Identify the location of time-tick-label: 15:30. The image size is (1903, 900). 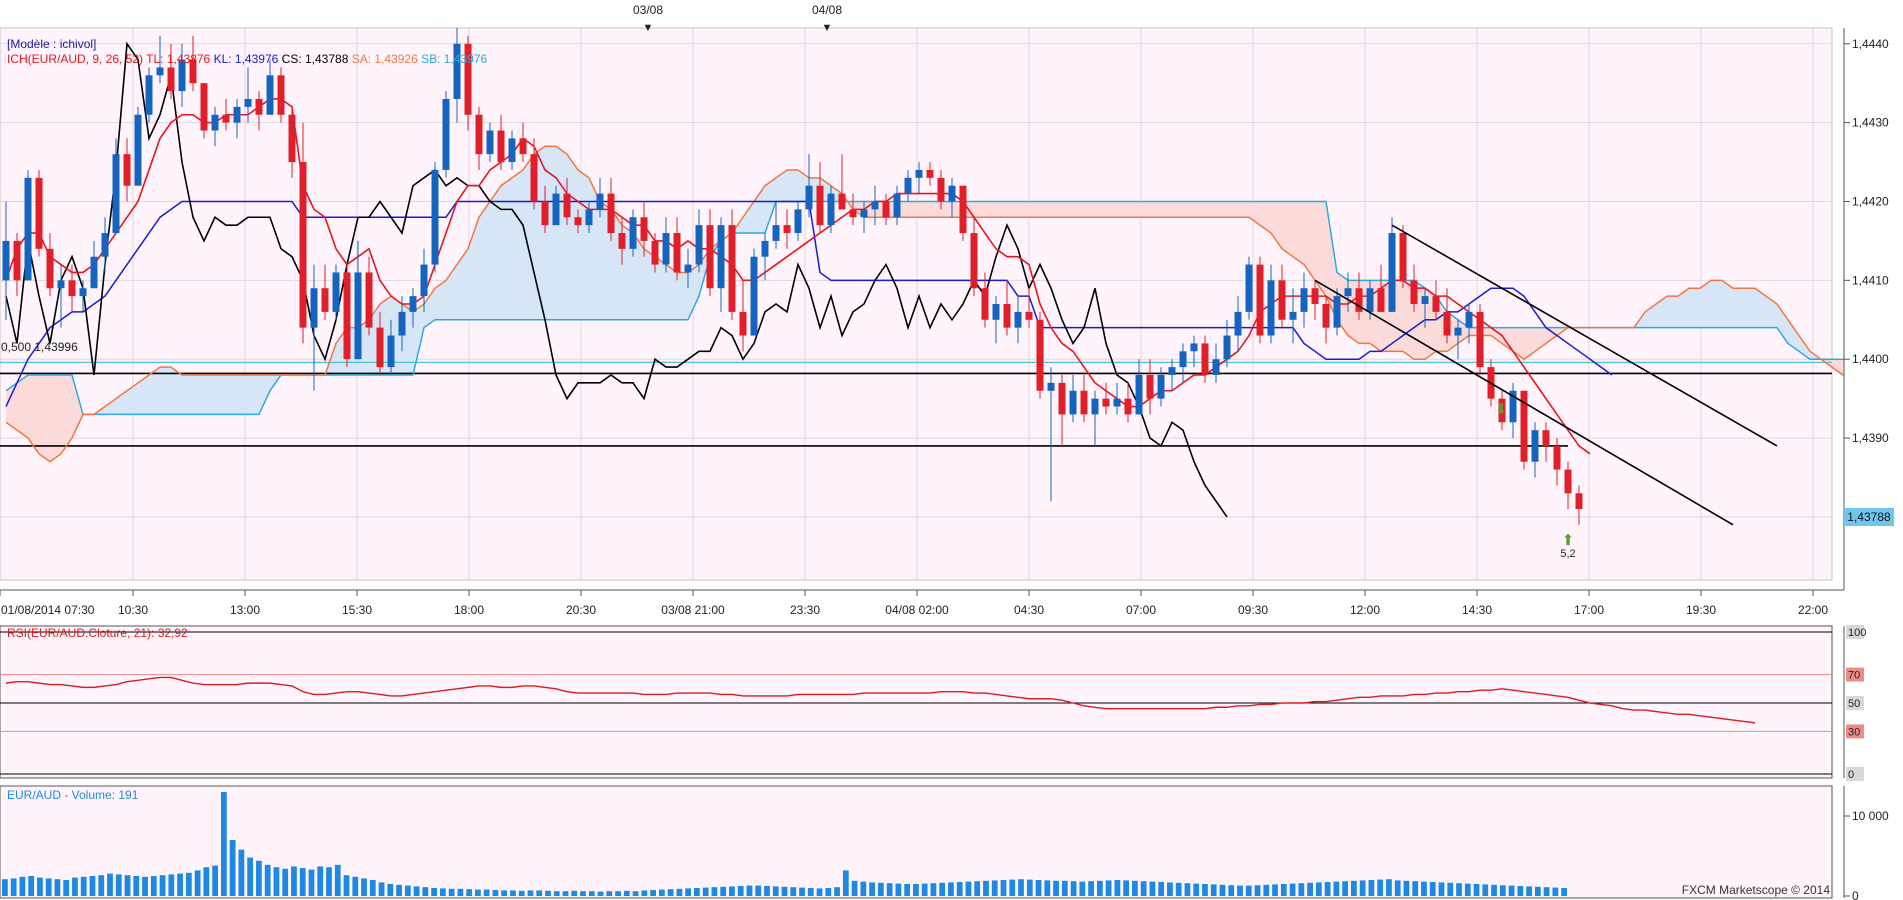
(357, 610).